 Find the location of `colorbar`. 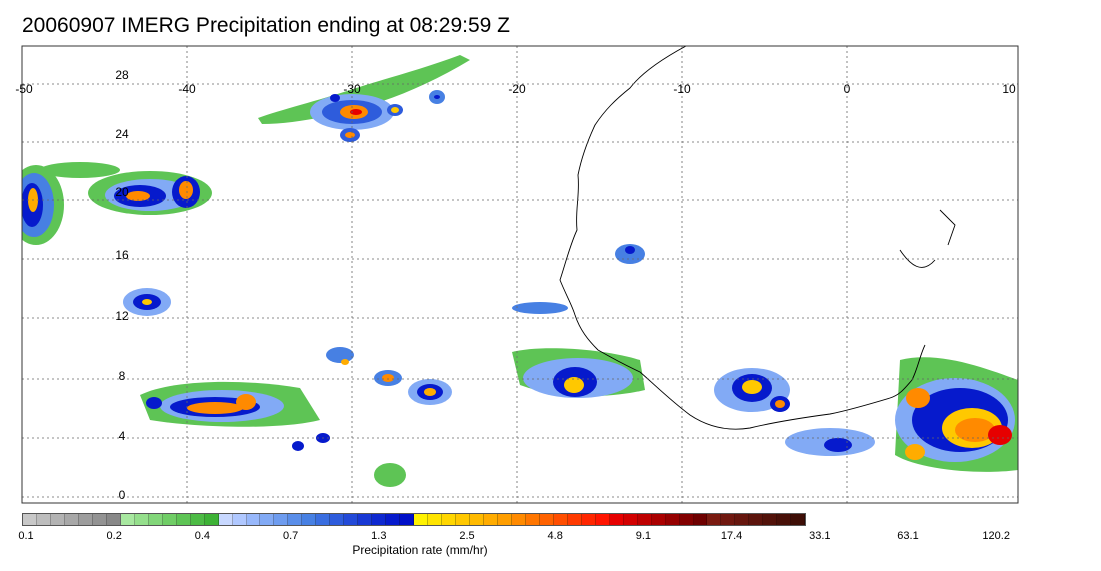

colorbar is located at coordinates (414, 519).